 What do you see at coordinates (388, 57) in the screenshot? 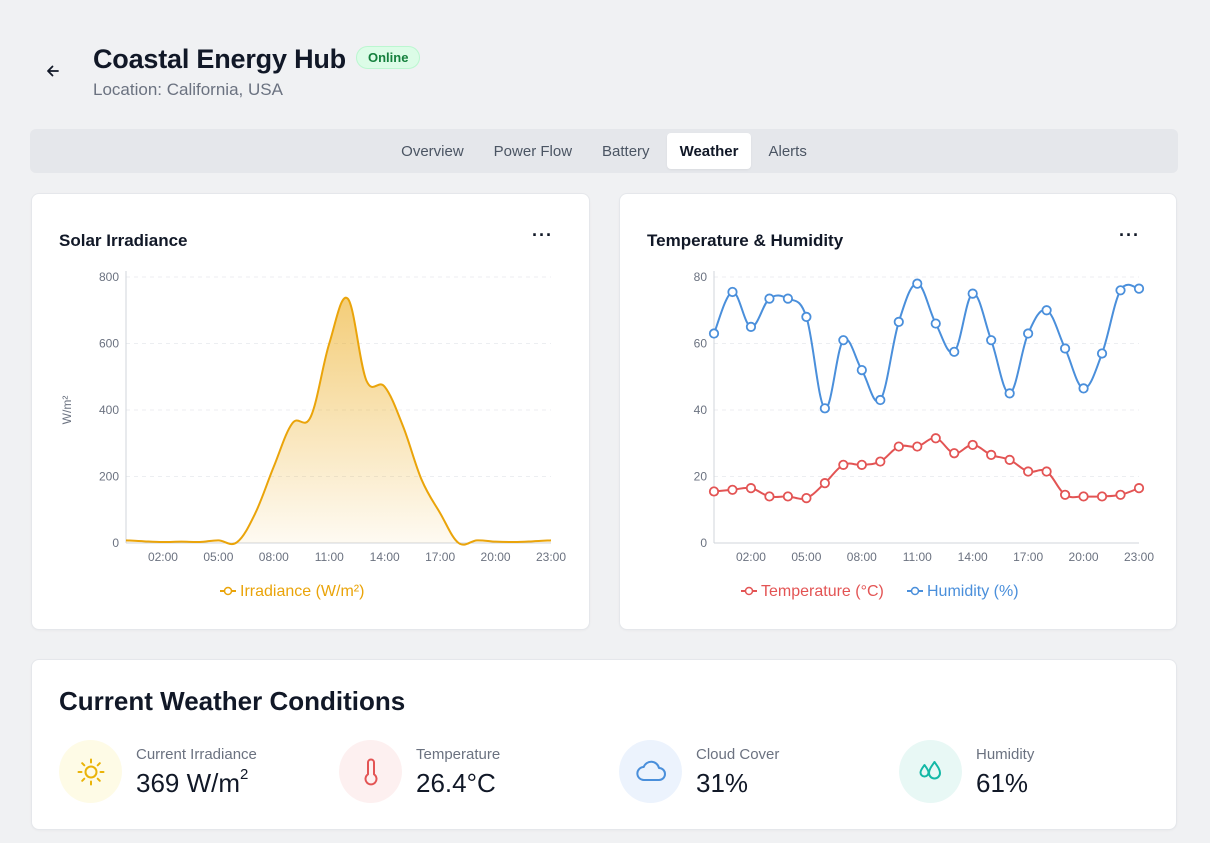
I see `status-badge: Online` at bounding box center [388, 57].